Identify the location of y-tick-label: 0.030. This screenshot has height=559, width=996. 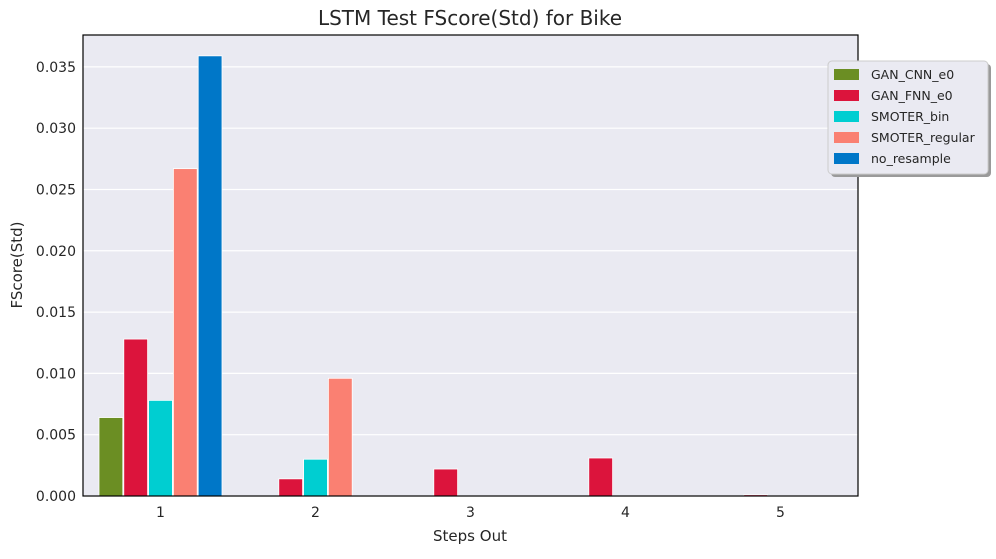
(56, 129).